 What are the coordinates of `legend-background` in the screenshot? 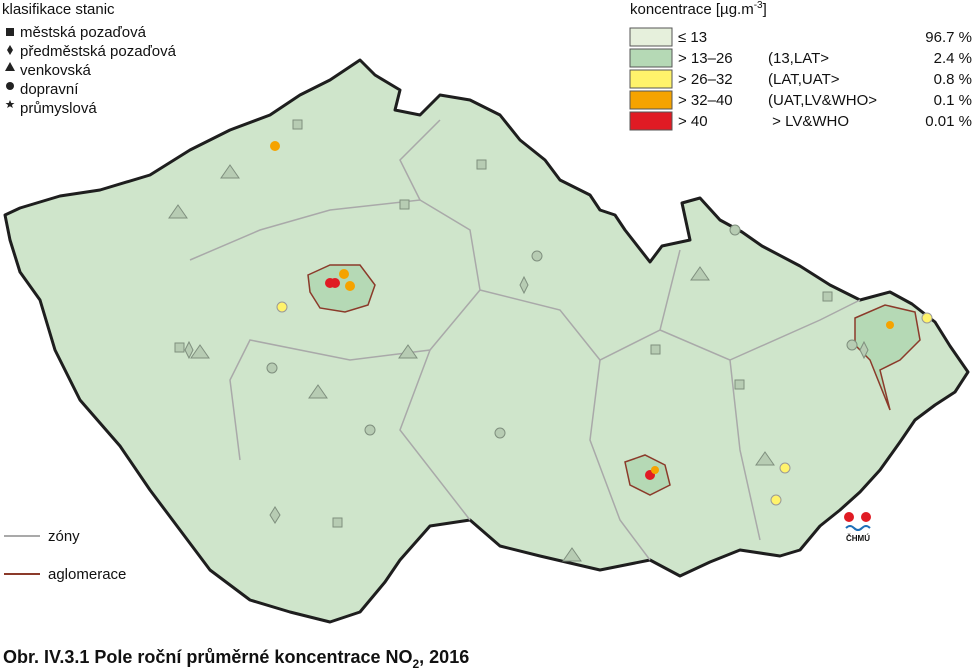 It's located at (797, 67).